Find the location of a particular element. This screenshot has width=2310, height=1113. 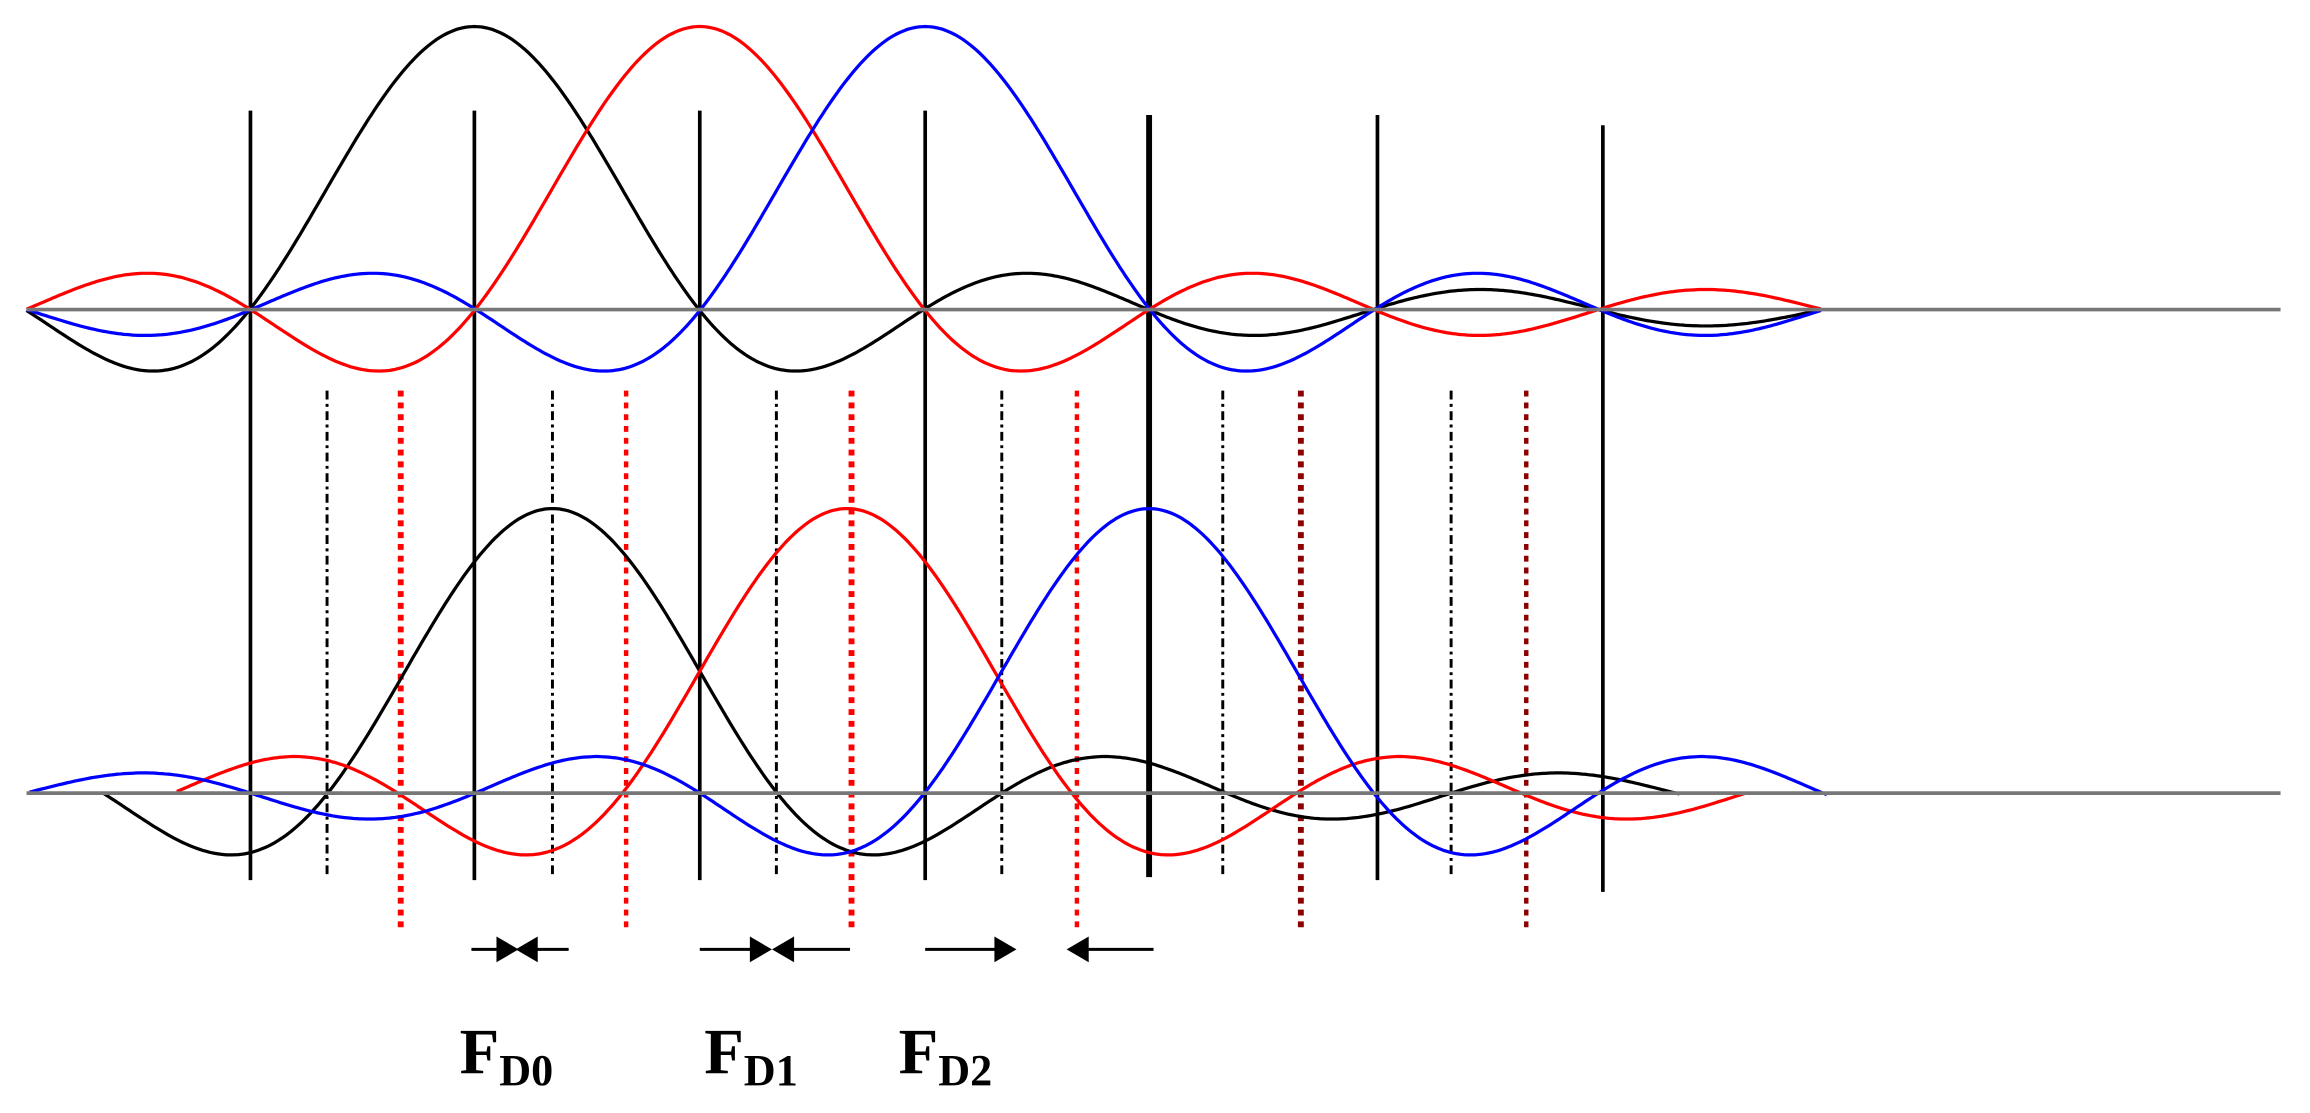

label: FD0 is located at coordinates (507, 1055).